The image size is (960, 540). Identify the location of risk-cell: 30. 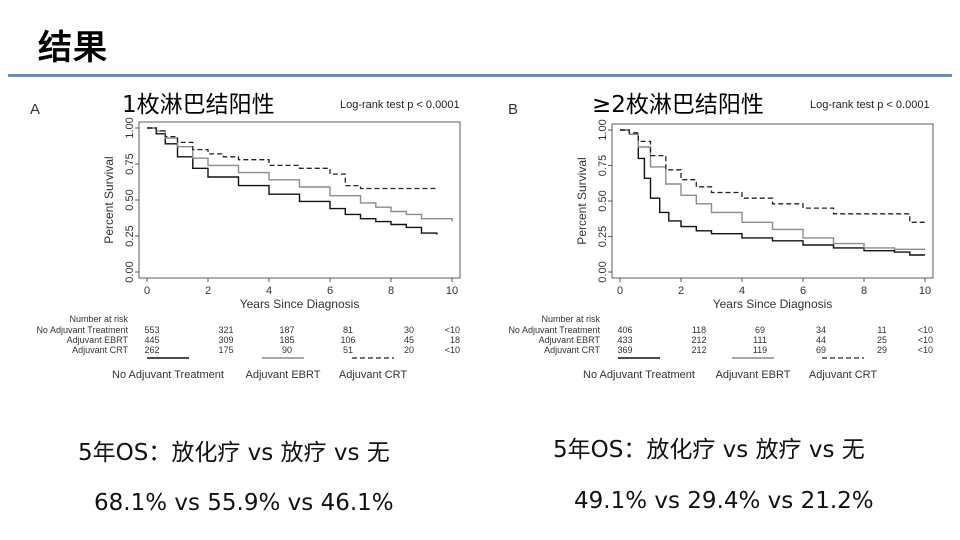
(409, 330).